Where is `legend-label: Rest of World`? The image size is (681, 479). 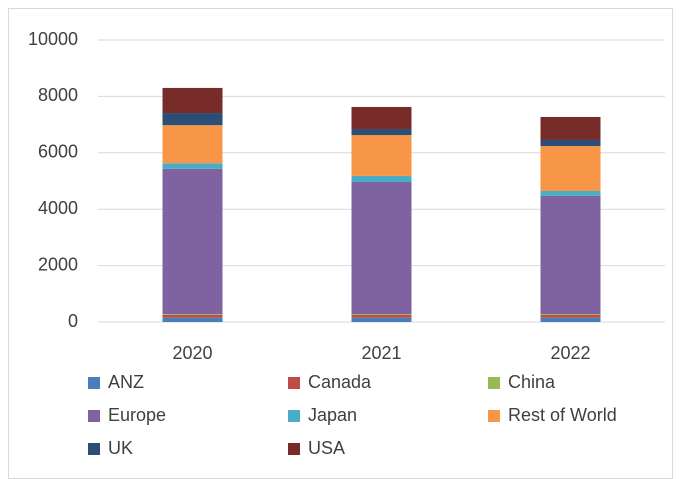 legend-label: Rest of World is located at coordinates (562, 415).